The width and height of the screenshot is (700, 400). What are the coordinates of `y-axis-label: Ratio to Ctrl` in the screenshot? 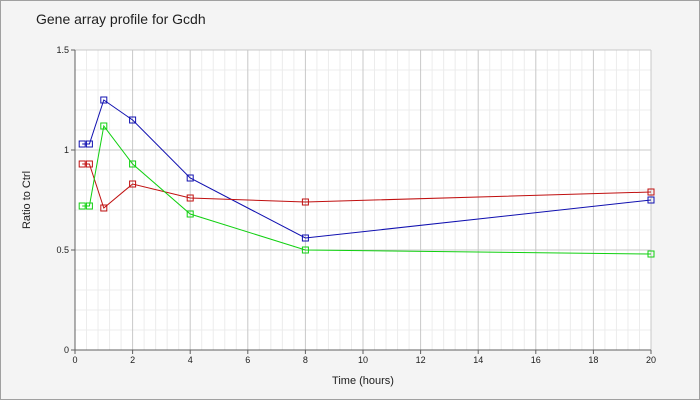 It's located at (27, 200).